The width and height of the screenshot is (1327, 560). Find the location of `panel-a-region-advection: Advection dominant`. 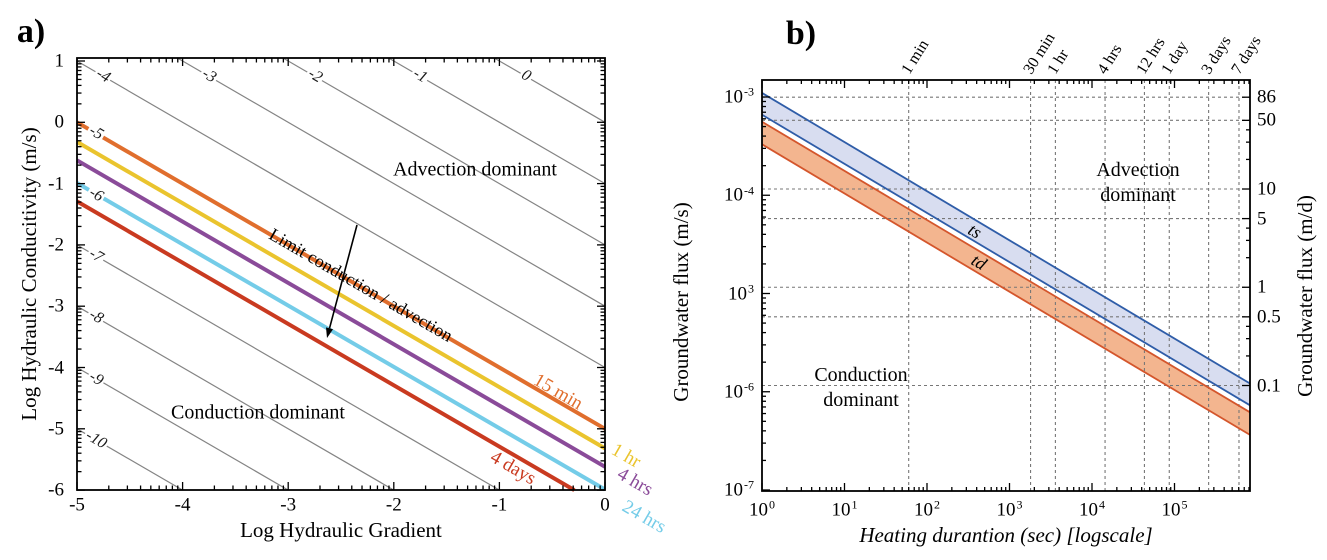

panel-a-region-advection: Advection dominant is located at coordinates (475, 169).